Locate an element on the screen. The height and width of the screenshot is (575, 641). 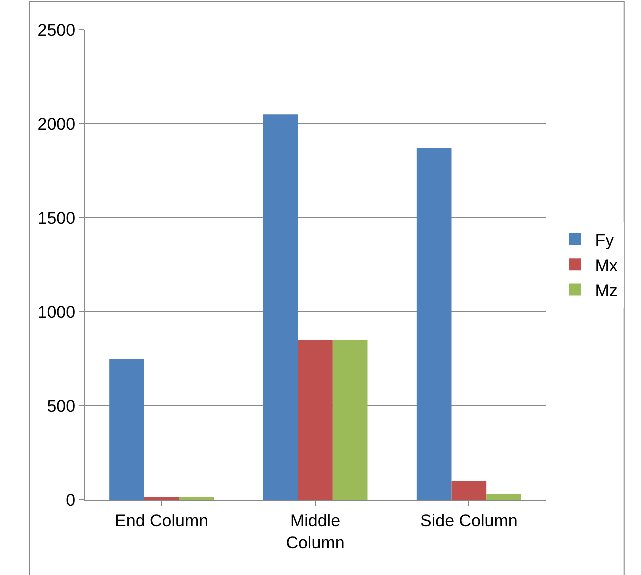
y-tick-label: 2000 is located at coordinates (57, 124).